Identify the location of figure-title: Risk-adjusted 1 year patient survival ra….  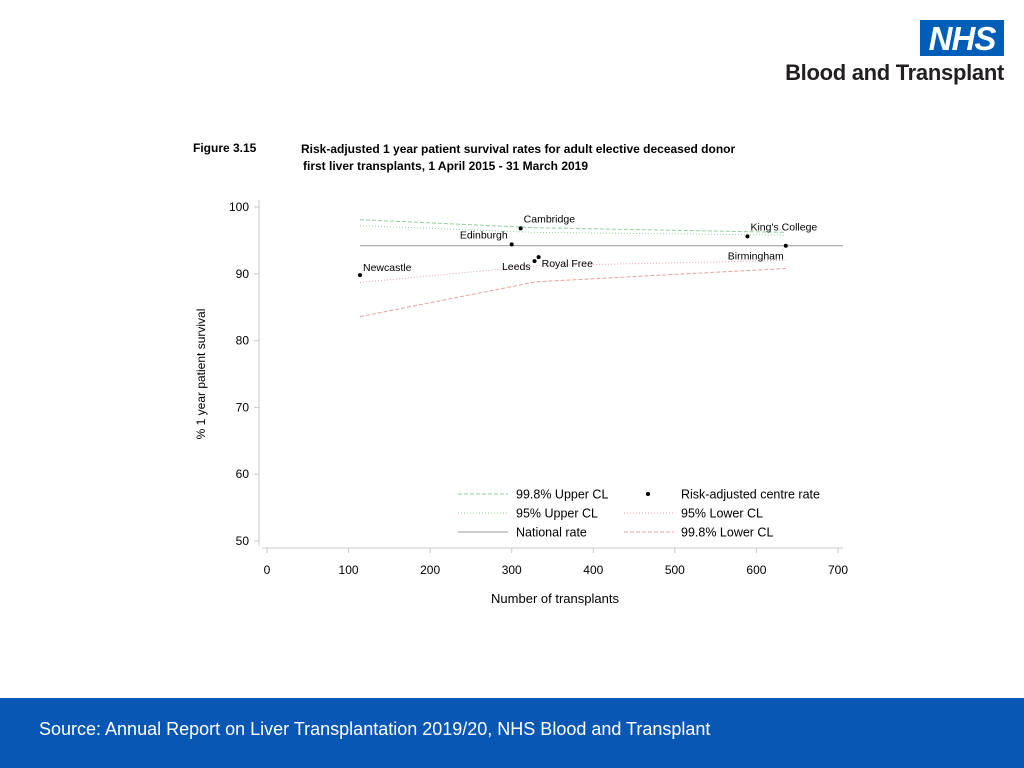
(518, 158).